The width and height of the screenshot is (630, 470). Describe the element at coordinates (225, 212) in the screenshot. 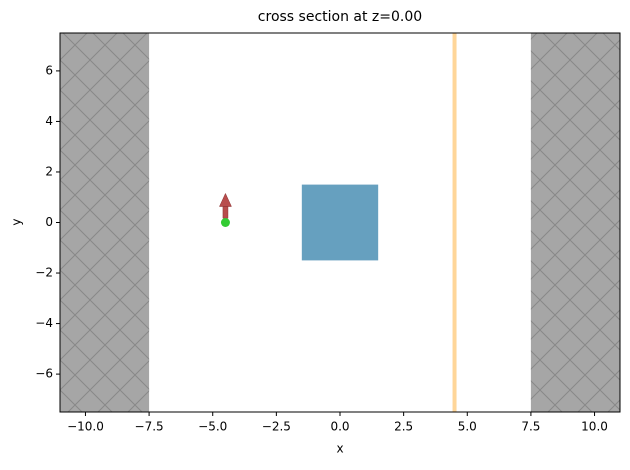

I see `source-arrow-shaft` at that location.